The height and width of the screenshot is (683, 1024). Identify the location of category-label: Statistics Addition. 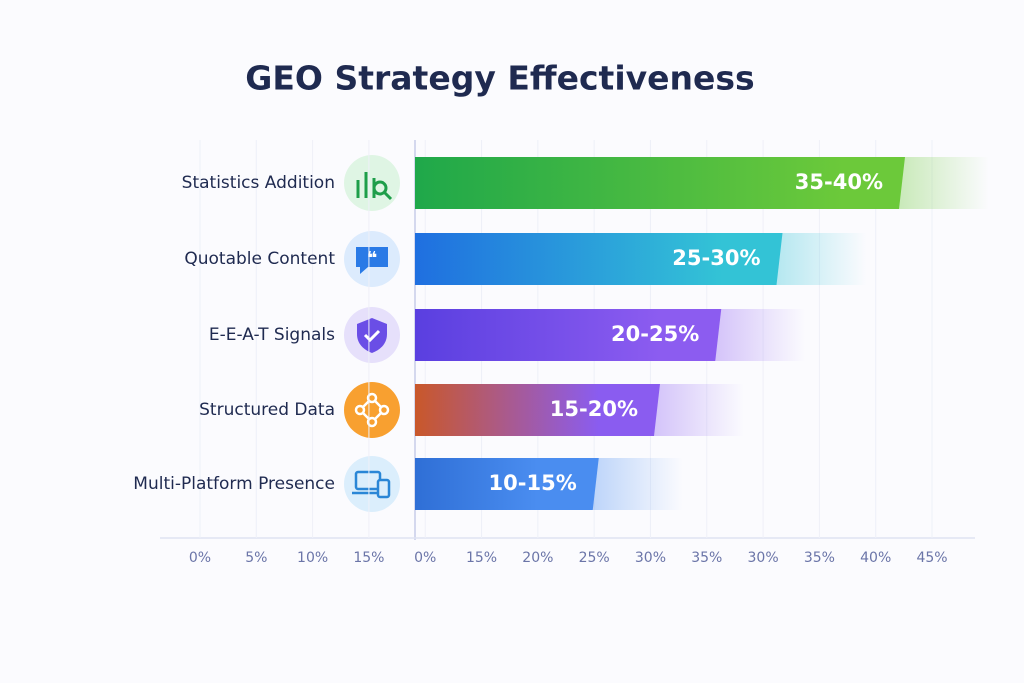
(258, 183).